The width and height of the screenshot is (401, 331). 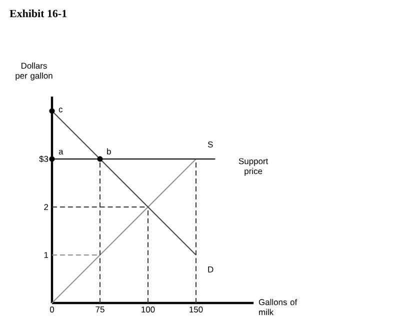 What do you see at coordinates (278, 307) in the screenshot?
I see `x-axis-title: Gallons of milk` at bounding box center [278, 307].